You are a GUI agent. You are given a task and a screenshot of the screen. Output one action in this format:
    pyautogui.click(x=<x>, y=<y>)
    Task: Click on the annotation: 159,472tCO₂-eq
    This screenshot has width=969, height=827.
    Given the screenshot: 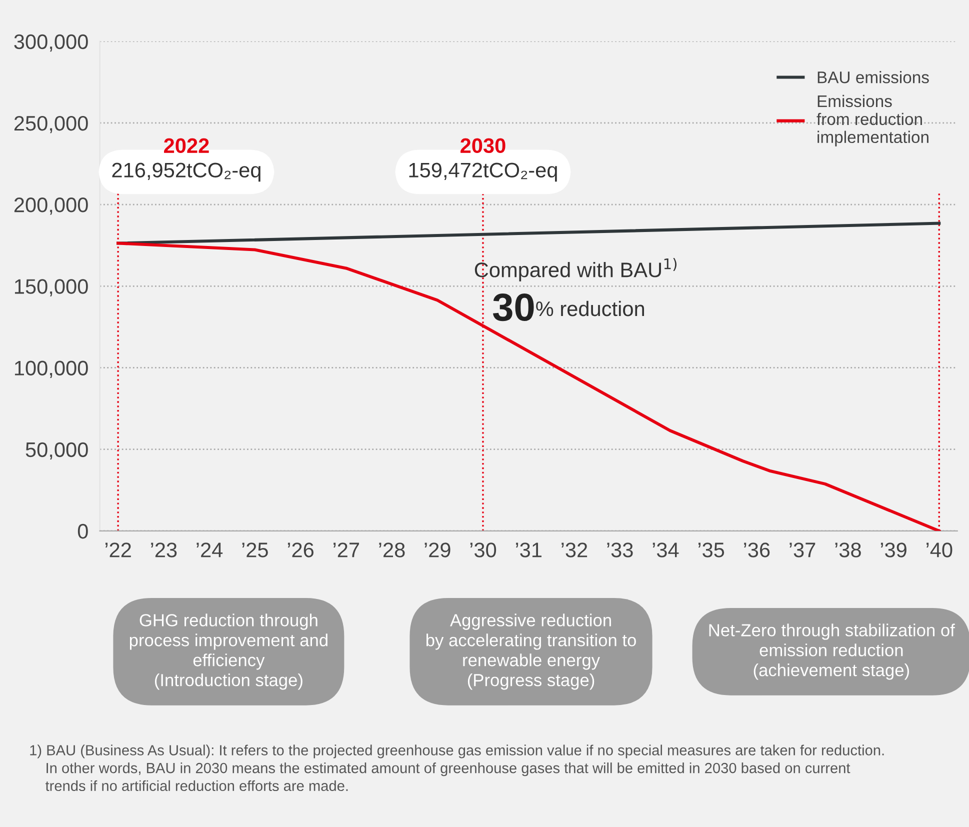 What is the action you would take?
    pyautogui.click(x=483, y=172)
    